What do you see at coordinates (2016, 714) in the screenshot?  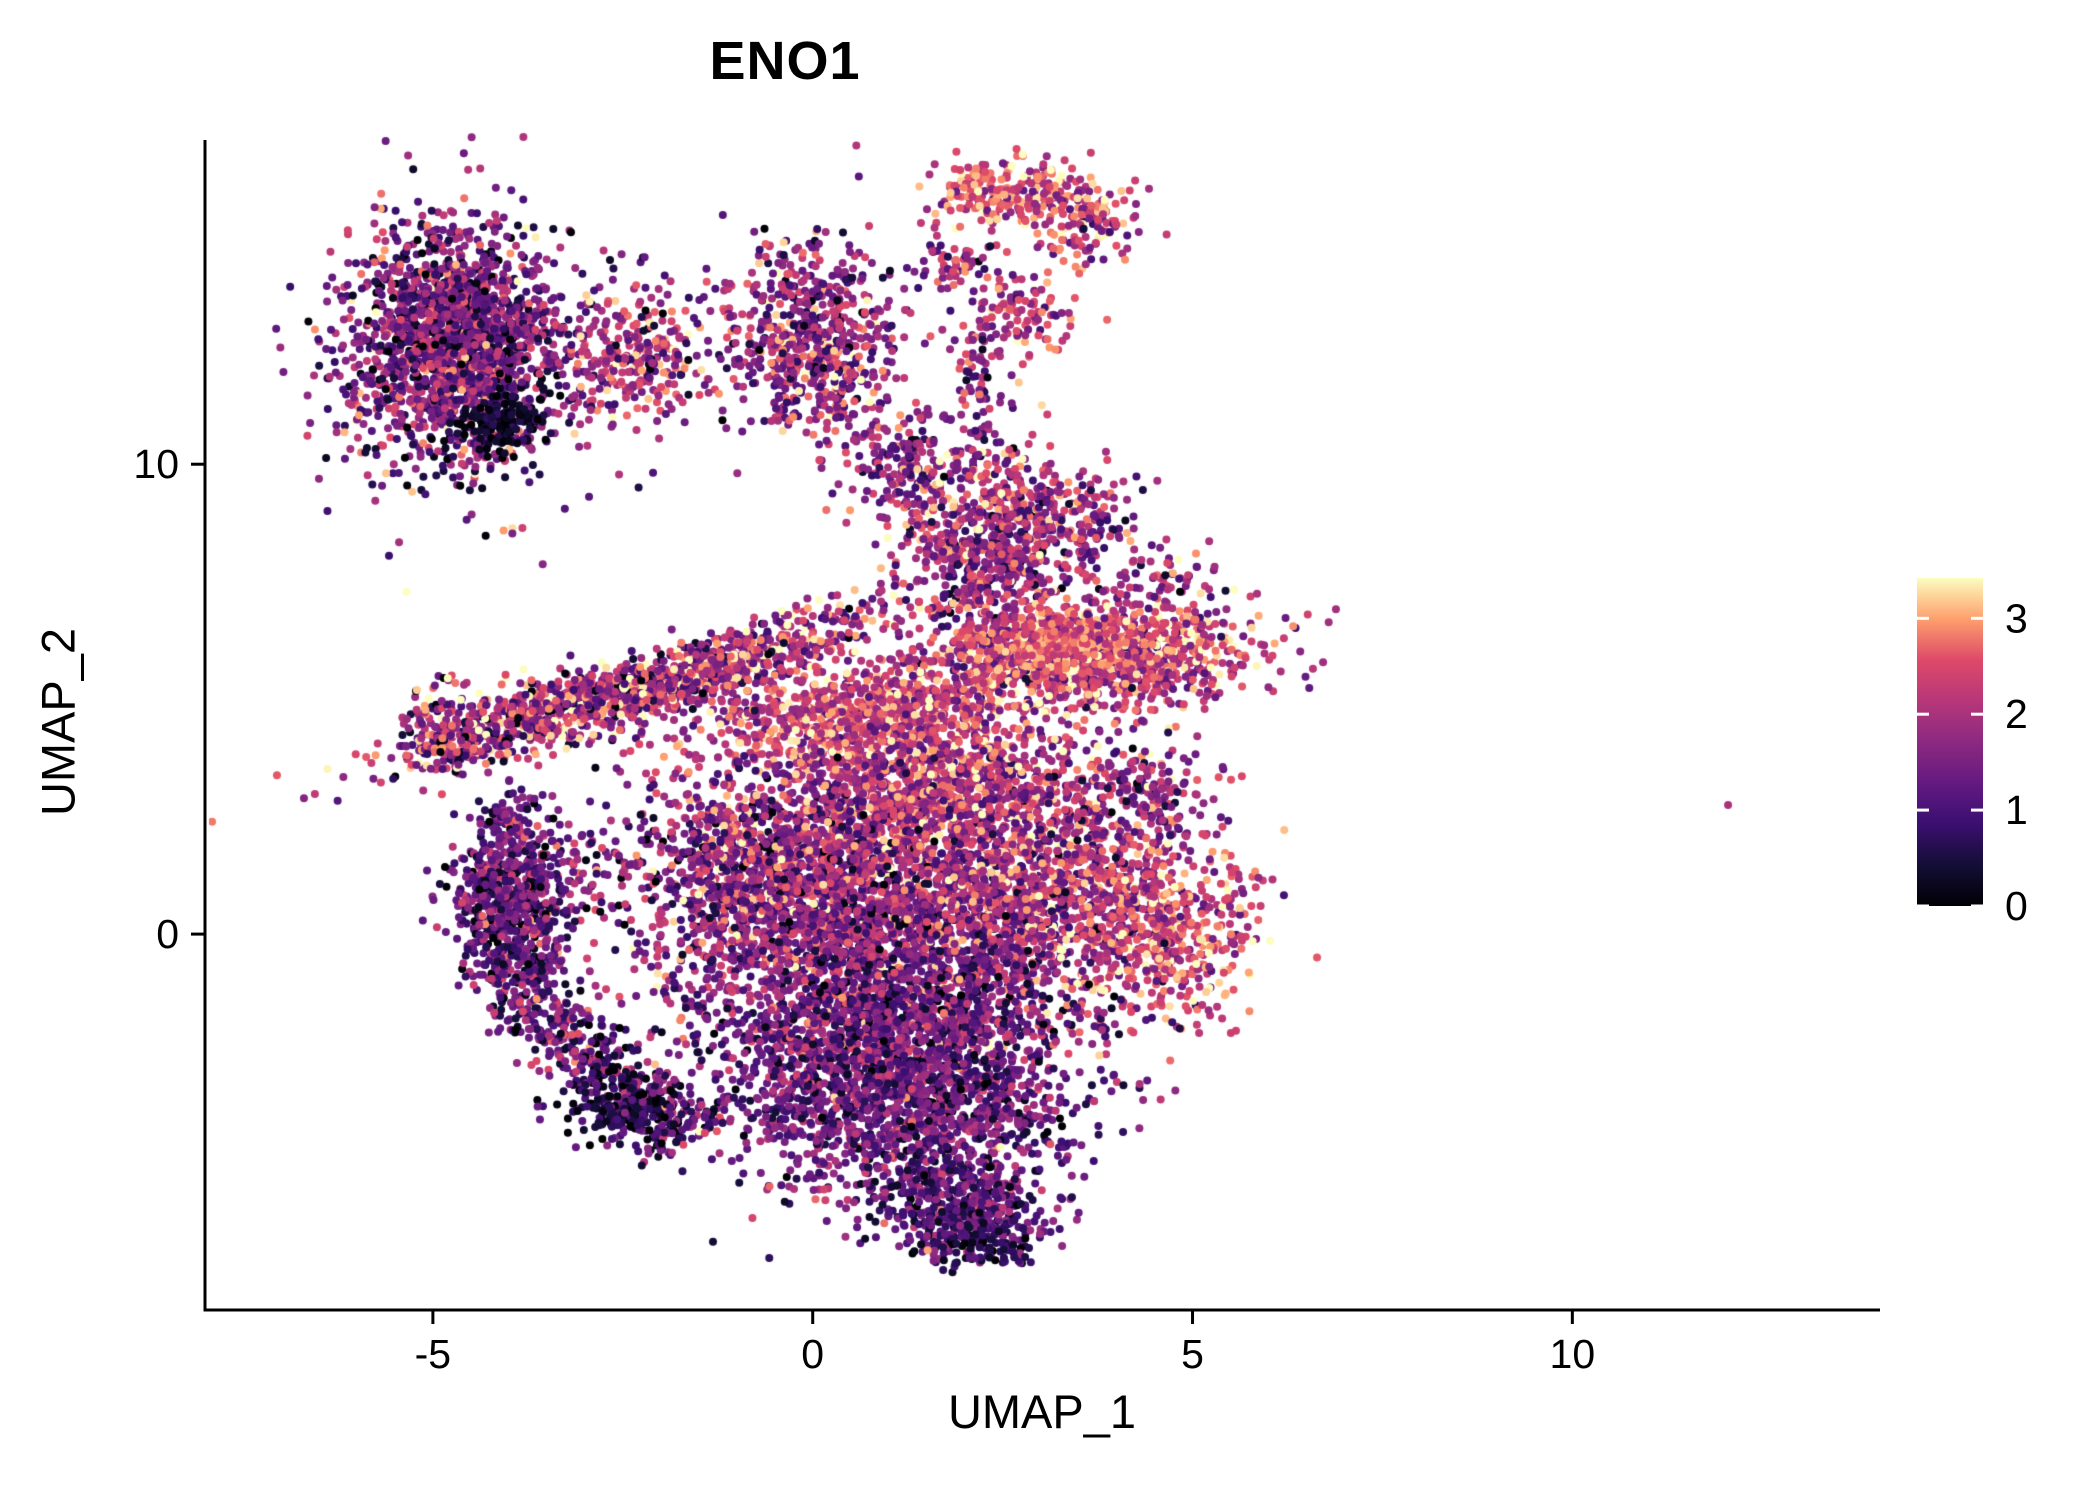 I see `colorbar-tick-label: 2` at bounding box center [2016, 714].